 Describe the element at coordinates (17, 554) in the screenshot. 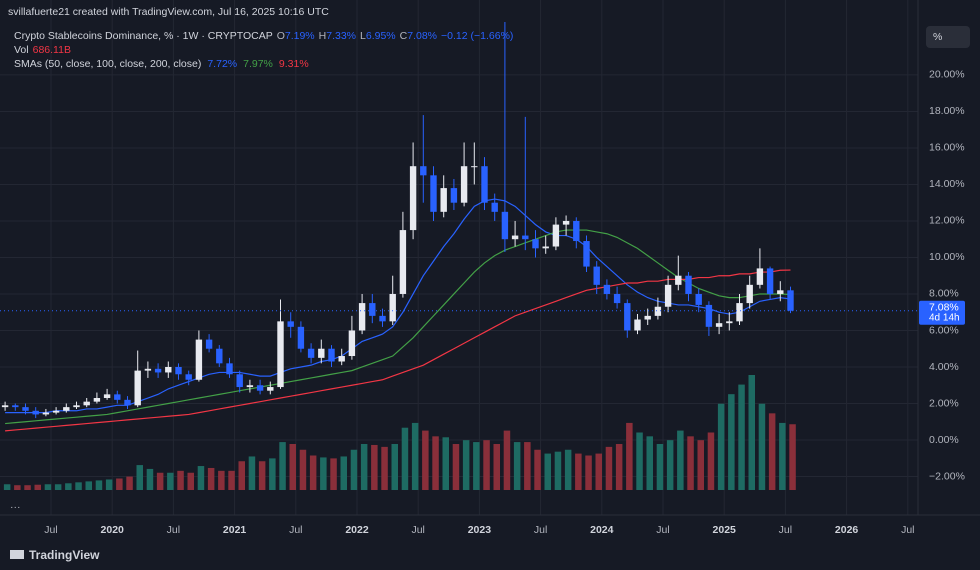

I see `logo` at that location.